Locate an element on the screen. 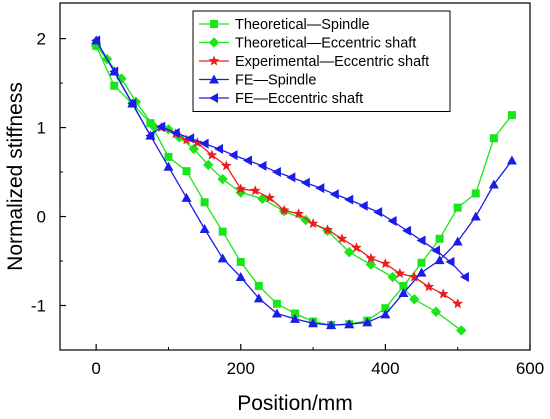 The image size is (550, 419). x-axis-title: Position/mm is located at coordinates (295, 403).